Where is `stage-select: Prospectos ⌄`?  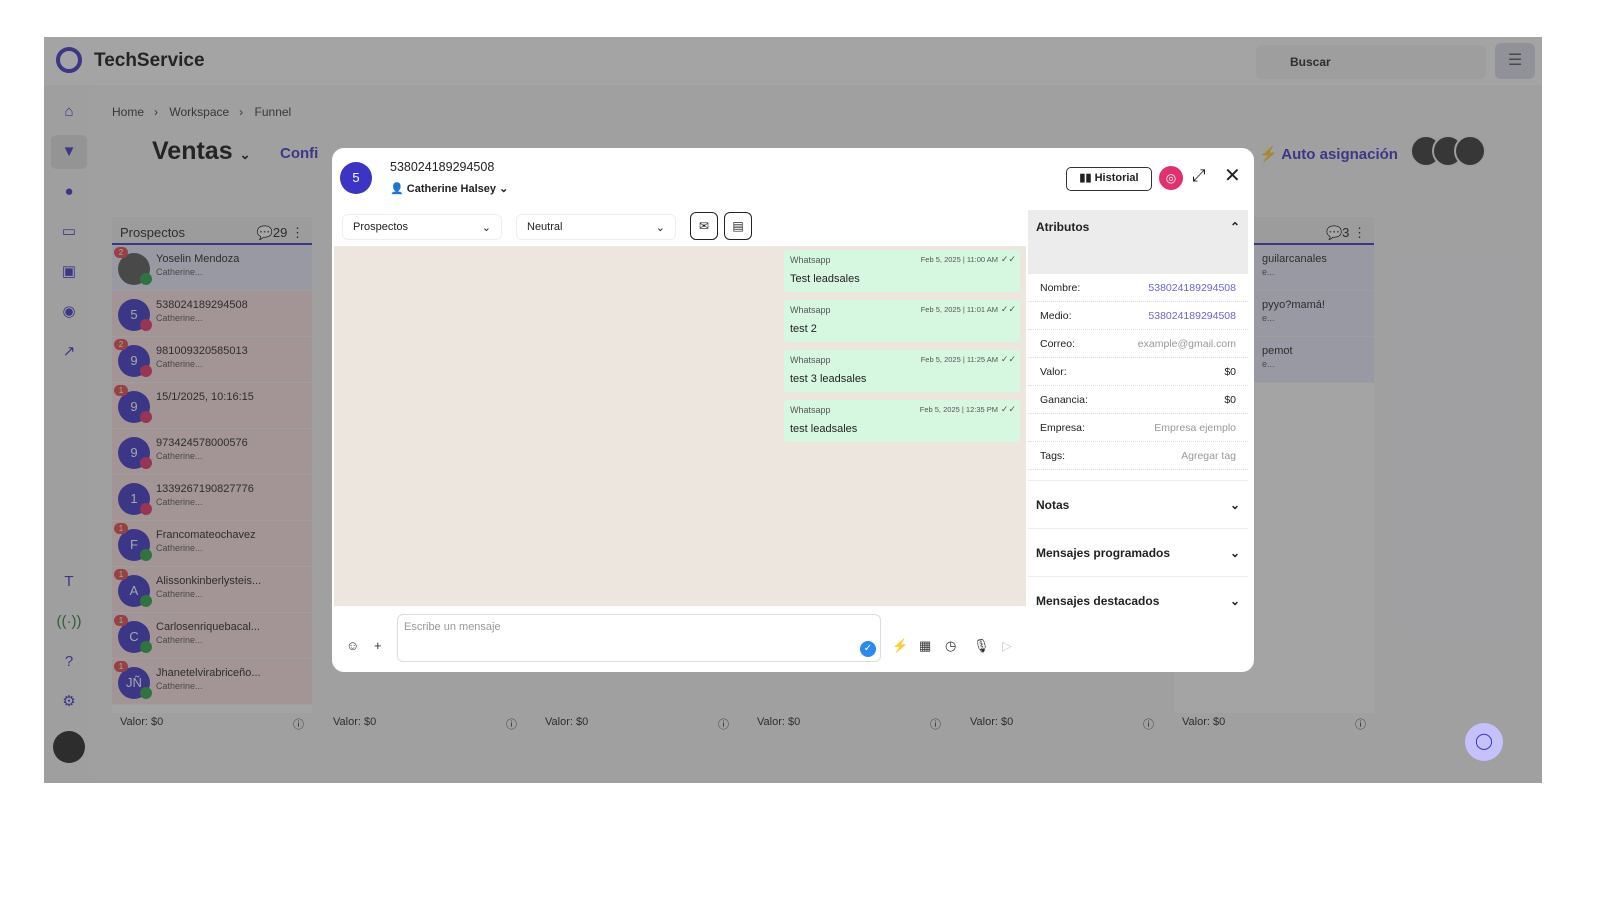 stage-select: Prospectos ⌄ is located at coordinates (422, 227).